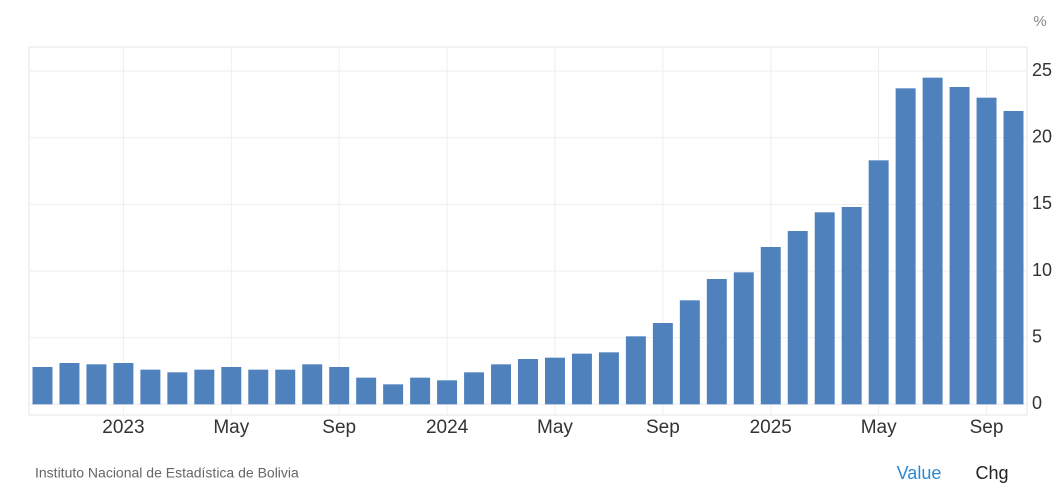  Describe the element at coordinates (1042, 70) in the screenshot. I see `y-tick-label: 25` at that location.